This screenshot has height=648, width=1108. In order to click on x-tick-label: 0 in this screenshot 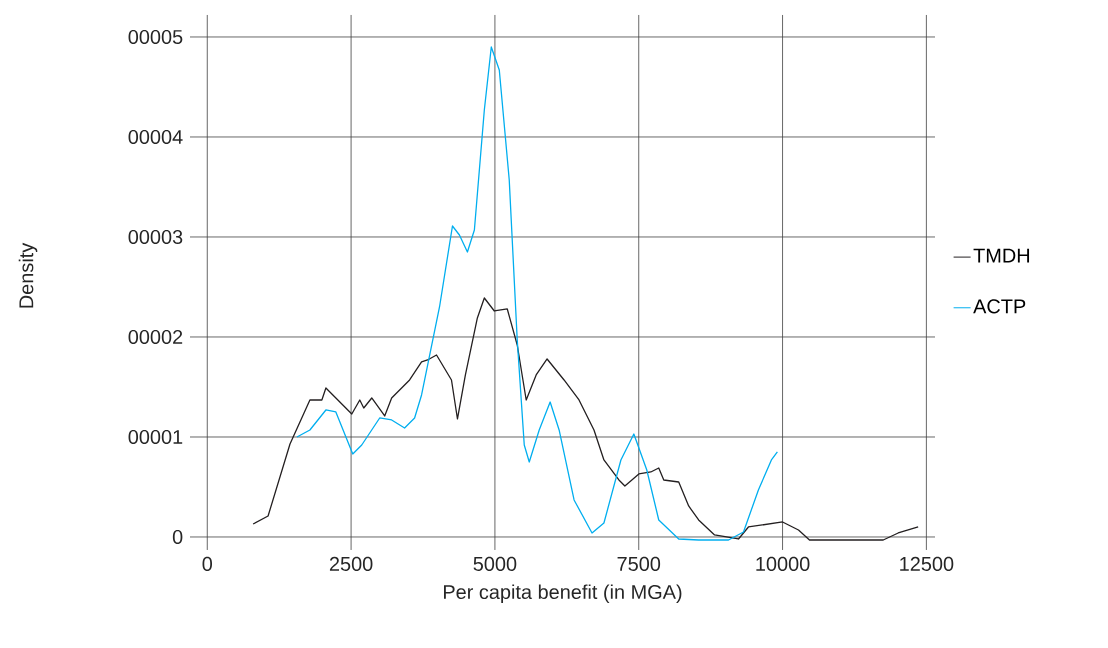, I will do `click(207, 563)`.